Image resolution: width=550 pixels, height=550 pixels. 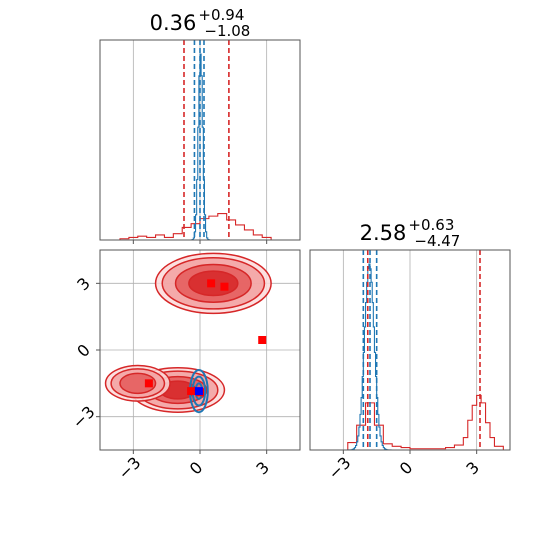 What do you see at coordinates (83, 284) in the screenshot?
I see `y-tick-label: 3` at bounding box center [83, 284].